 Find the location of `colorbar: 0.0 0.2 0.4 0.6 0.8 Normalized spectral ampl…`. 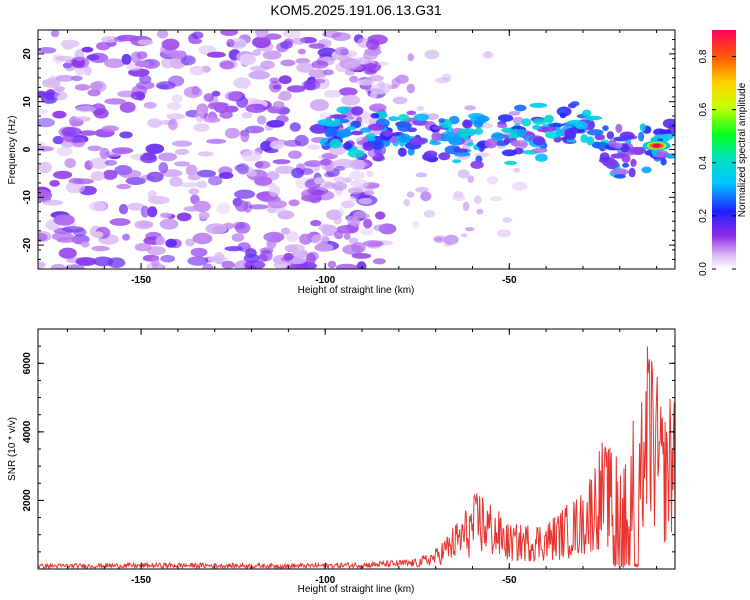

colorbar: 0.0 0.2 0.4 0.6 0.8 Normalized spectral ampl… is located at coordinates (723, 153).